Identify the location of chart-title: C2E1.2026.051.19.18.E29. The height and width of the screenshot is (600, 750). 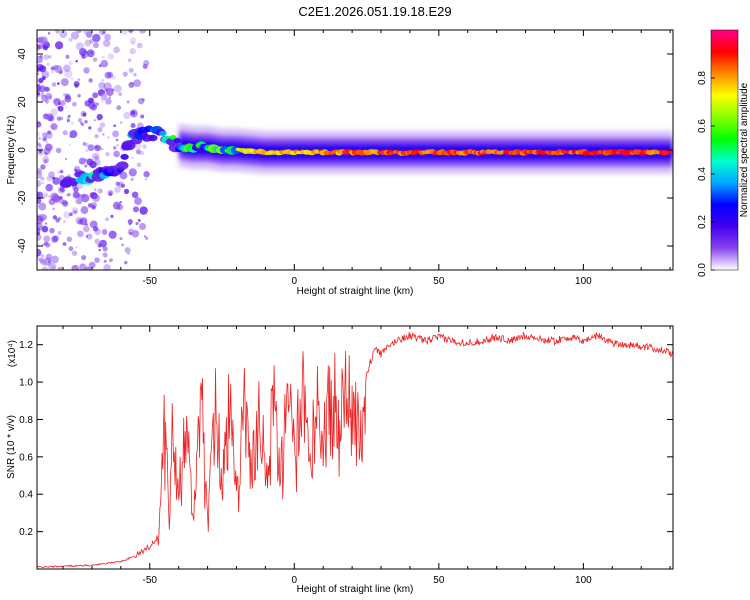
(374, 11).